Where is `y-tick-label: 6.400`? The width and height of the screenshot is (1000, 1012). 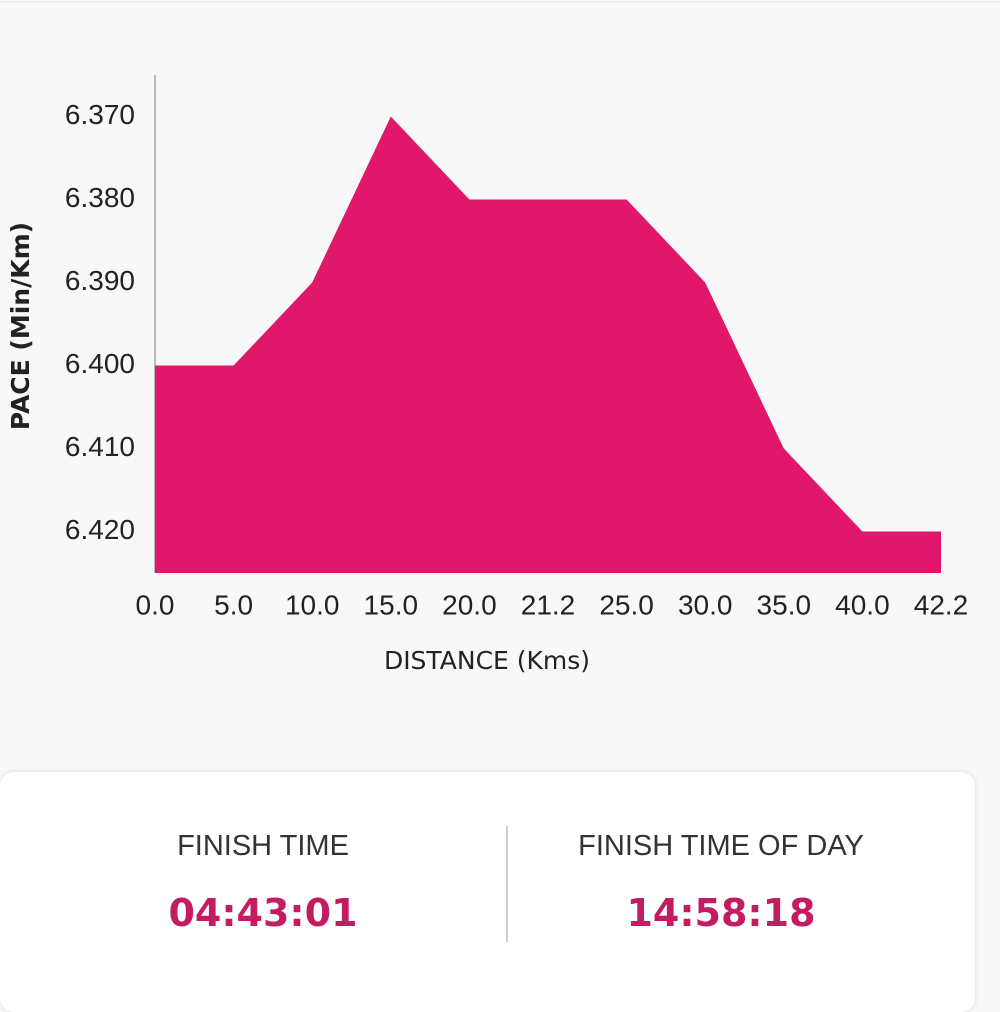
y-tick-label: 6.400 is located at coordinates (100, 363).